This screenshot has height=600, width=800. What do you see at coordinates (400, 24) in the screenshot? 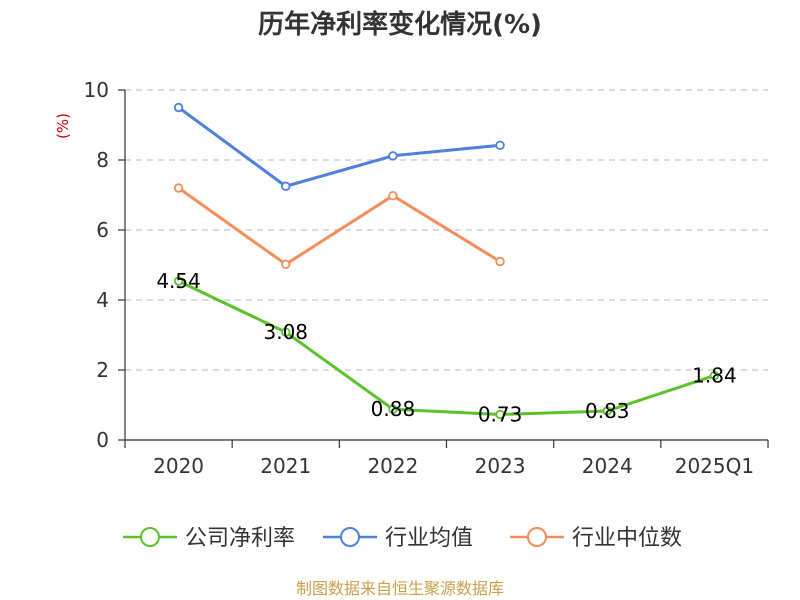
I see `chart-title: 历年净利率变化情况(%)` at bounding box center [400, 24].